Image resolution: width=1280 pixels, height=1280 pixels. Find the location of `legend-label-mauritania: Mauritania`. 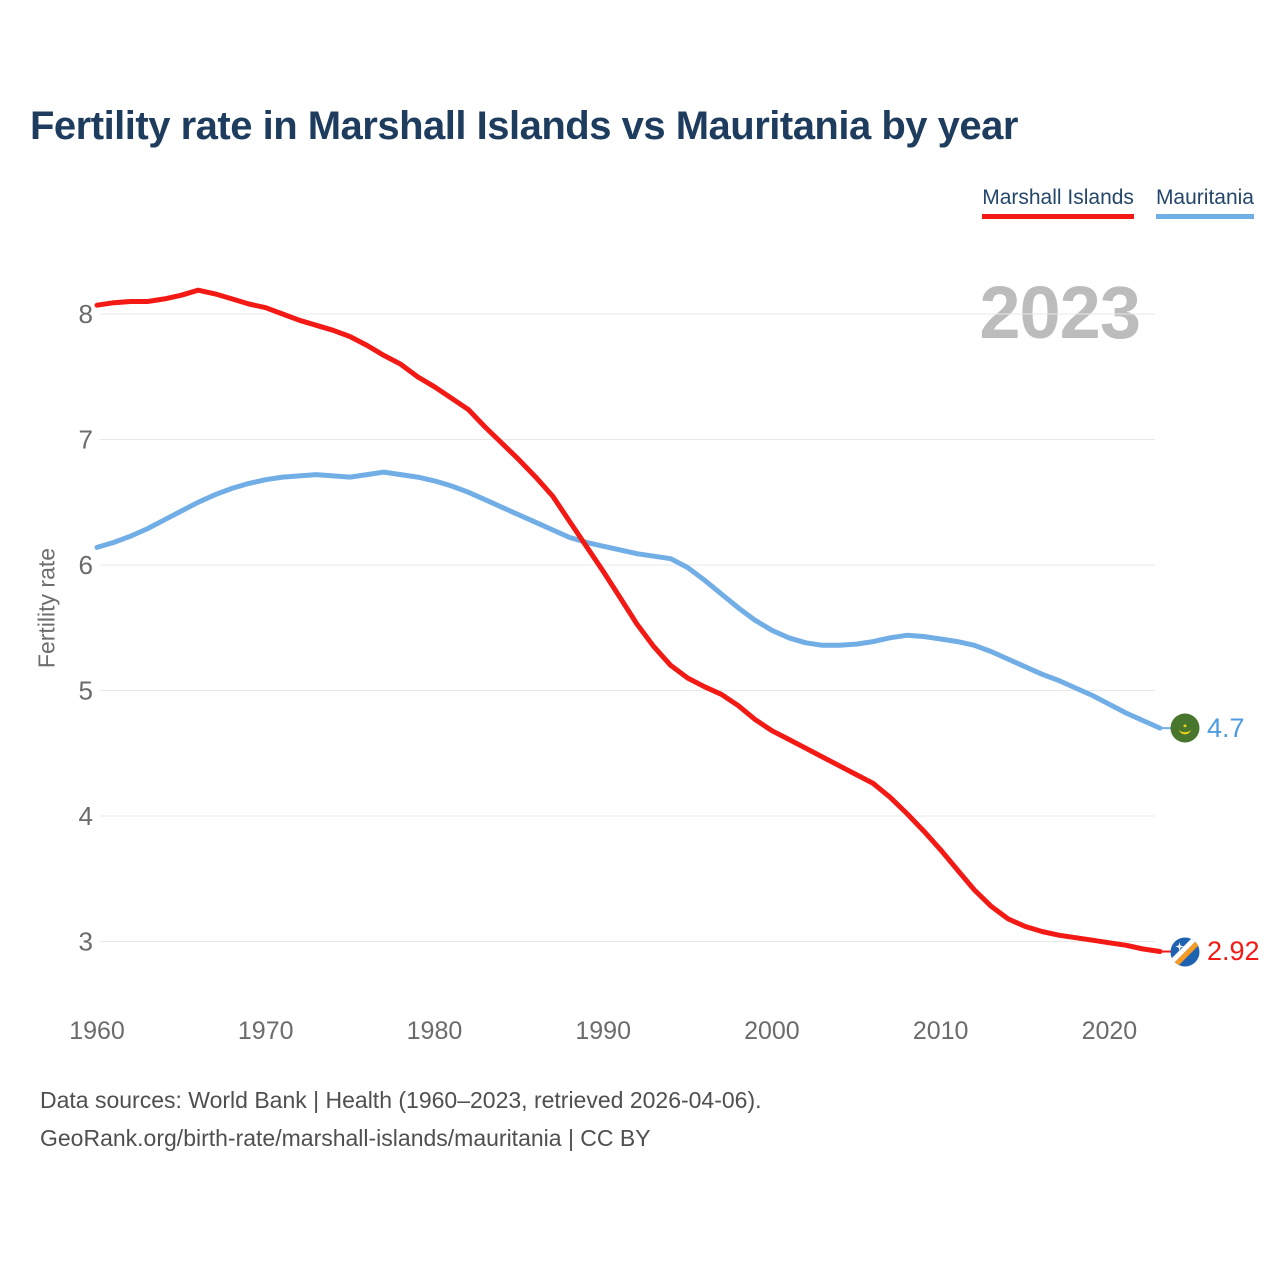

legend-label-mauritania: Mauritania is located at coordinates (1204, 197).